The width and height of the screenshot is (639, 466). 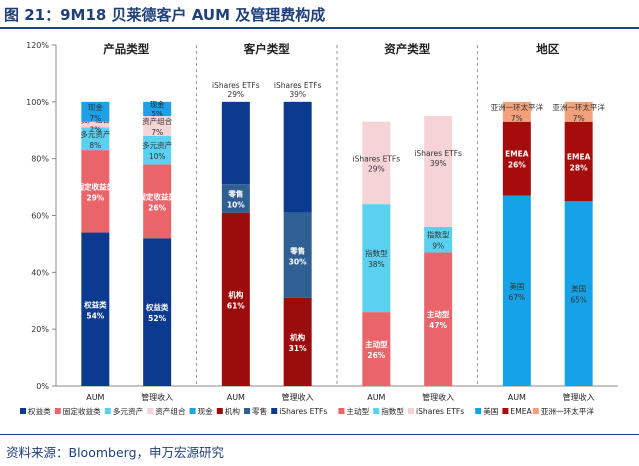 What do you see at coordinates (579, 168) in the screenshot?
I see `segment-value-label: 28%` at bounding box center [579, 168].